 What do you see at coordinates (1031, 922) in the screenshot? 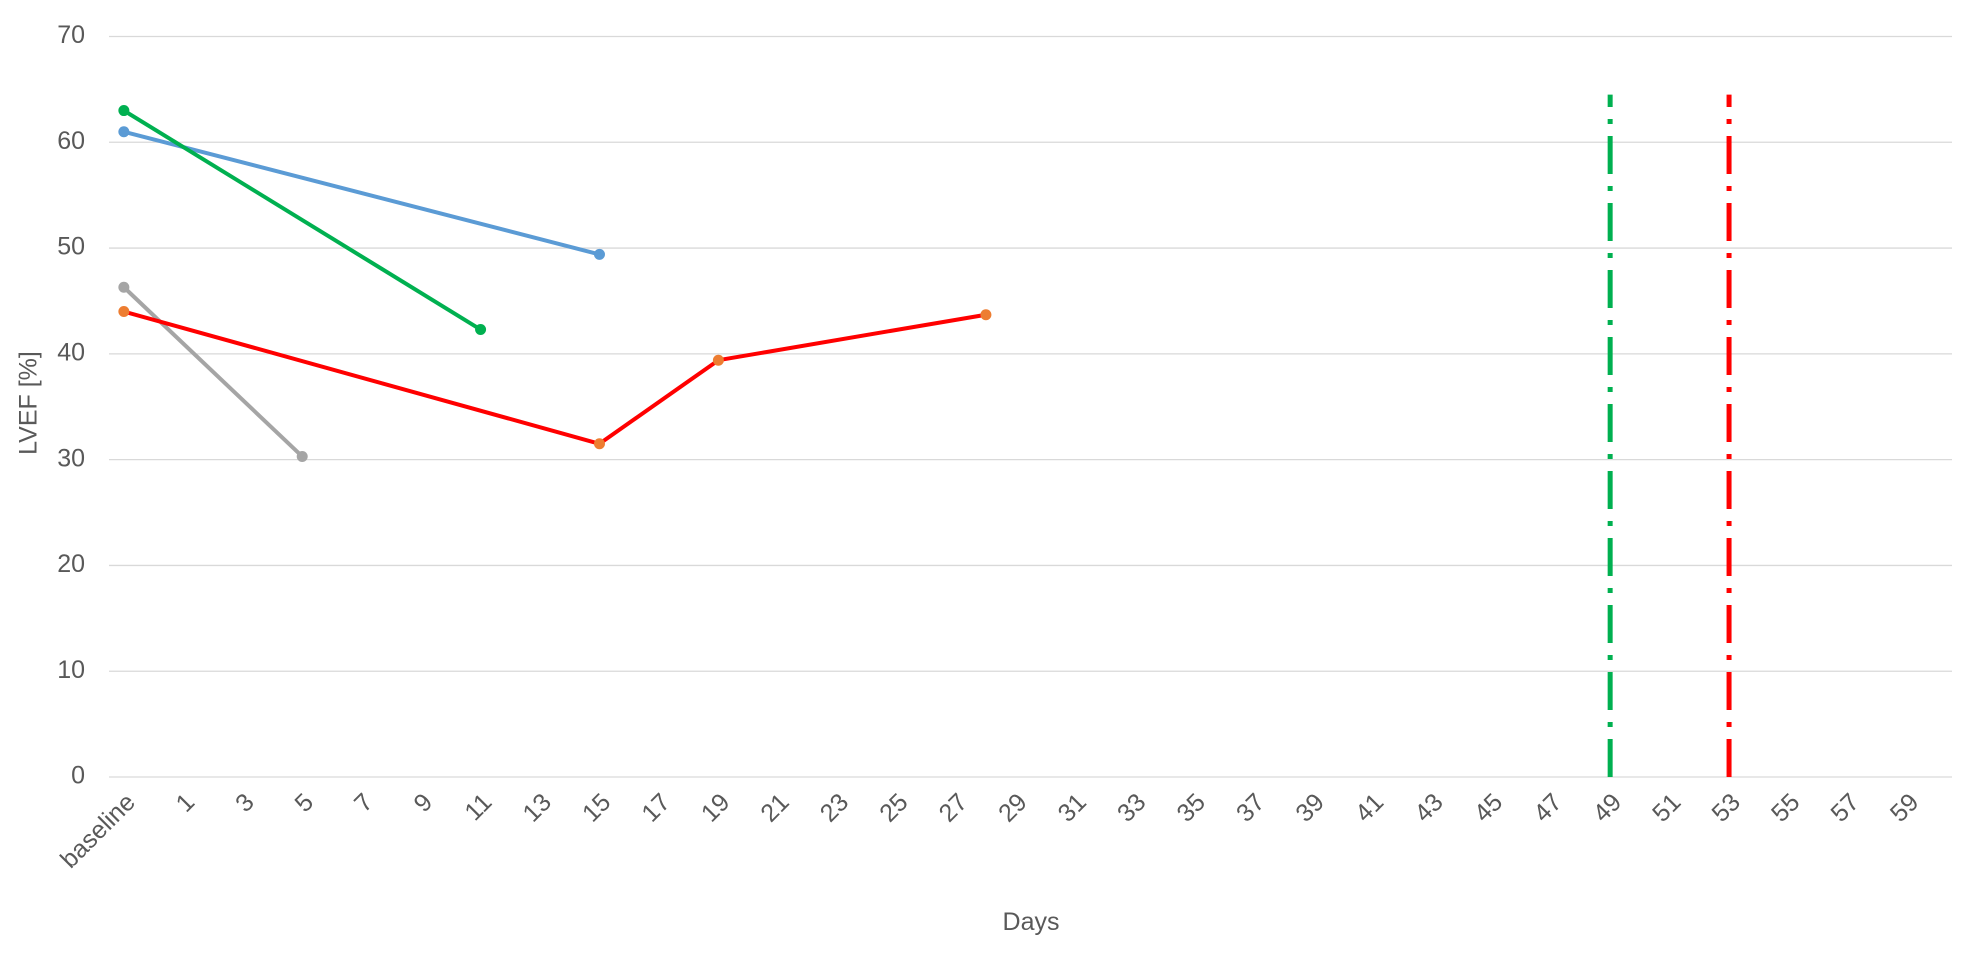
I see `x-axis-title: Days` at bounding box center [1031, 922].